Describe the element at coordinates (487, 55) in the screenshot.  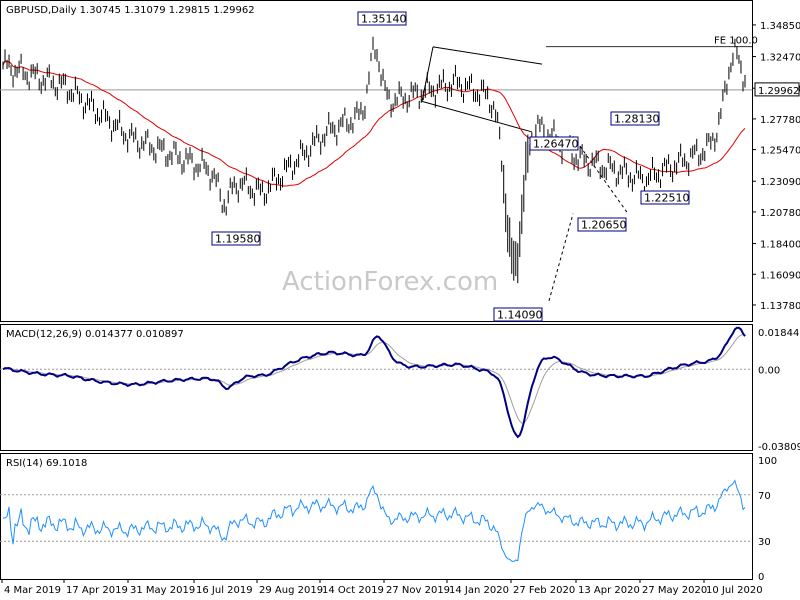
I see `channel-upper` at that location.